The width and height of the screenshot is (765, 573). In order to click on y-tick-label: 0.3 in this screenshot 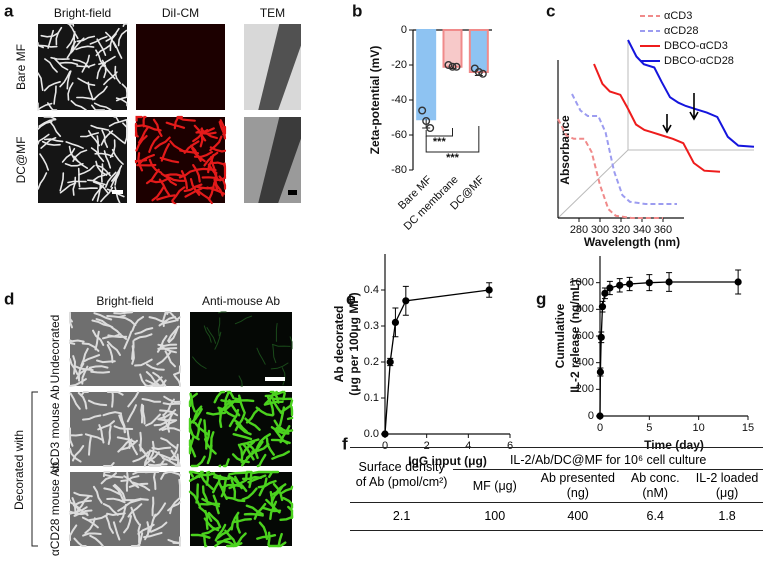, I will do `click(371, 326)`.